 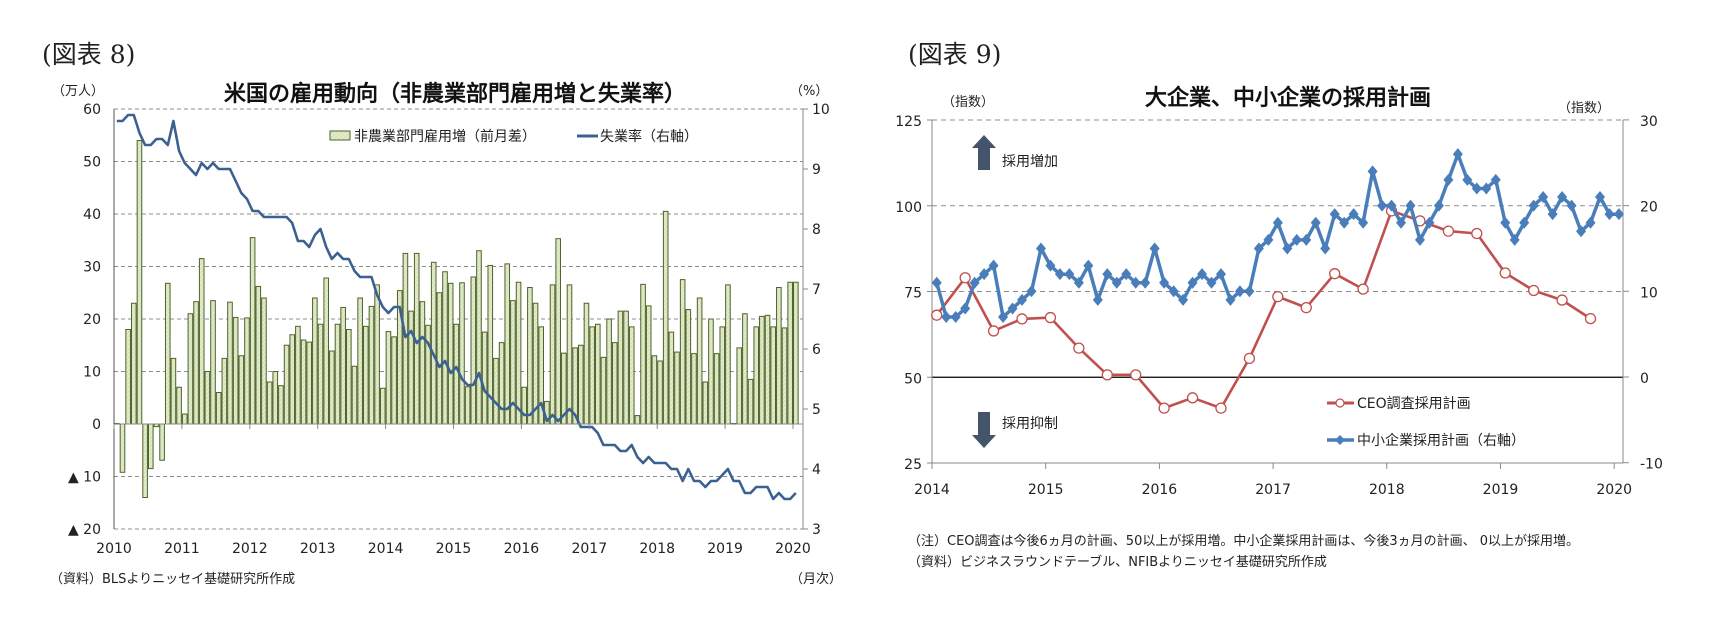 I want to click on legend-label-unemployment: 失業率（右軸）, so click(x=649, y=136).